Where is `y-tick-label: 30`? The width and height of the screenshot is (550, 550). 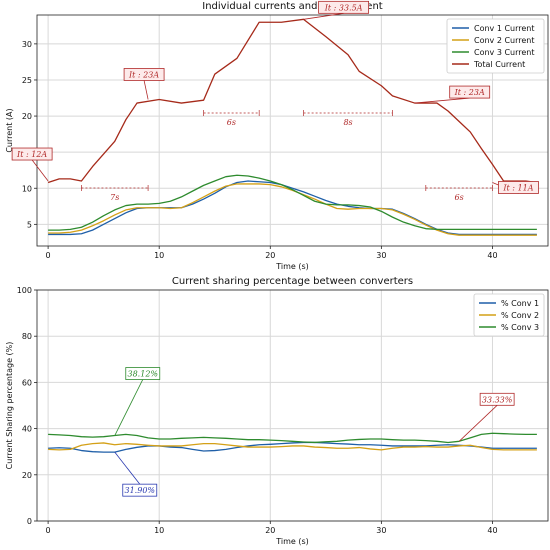 y-tick-label: 30 is located at coordinates (27, 44).